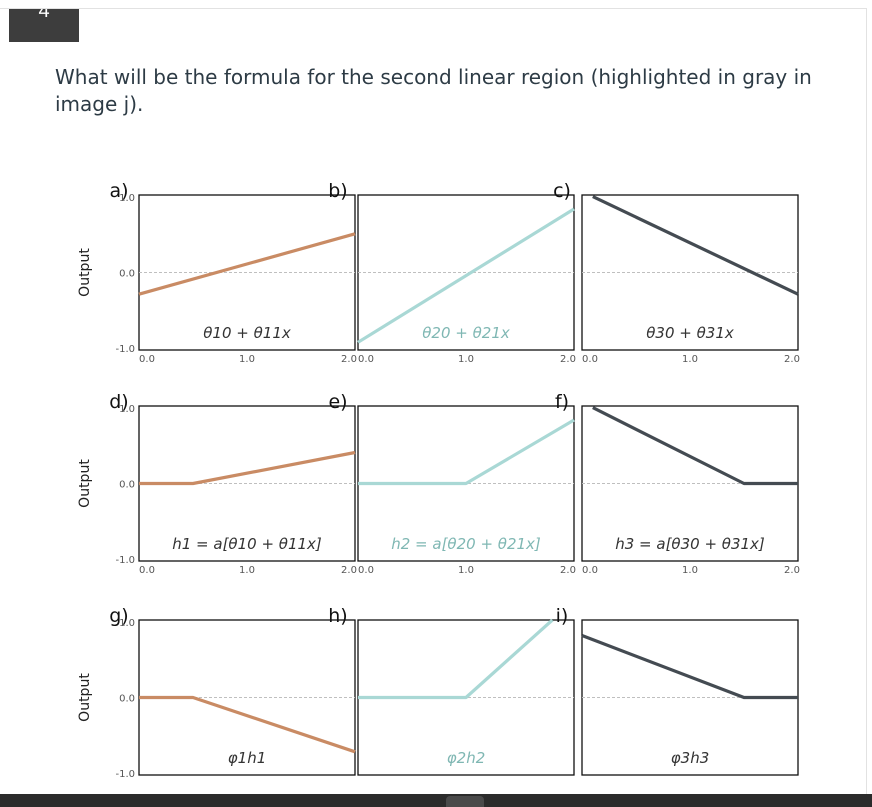  What do you see at coordinates (568, 359) in the screenshot?
I see `xtick-label-2-b: 2.0` at bounding box center [568, 359].